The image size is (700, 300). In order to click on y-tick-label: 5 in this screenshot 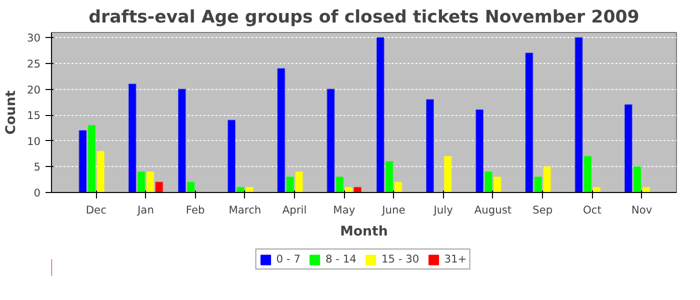, I will do `click(37, 167)`.